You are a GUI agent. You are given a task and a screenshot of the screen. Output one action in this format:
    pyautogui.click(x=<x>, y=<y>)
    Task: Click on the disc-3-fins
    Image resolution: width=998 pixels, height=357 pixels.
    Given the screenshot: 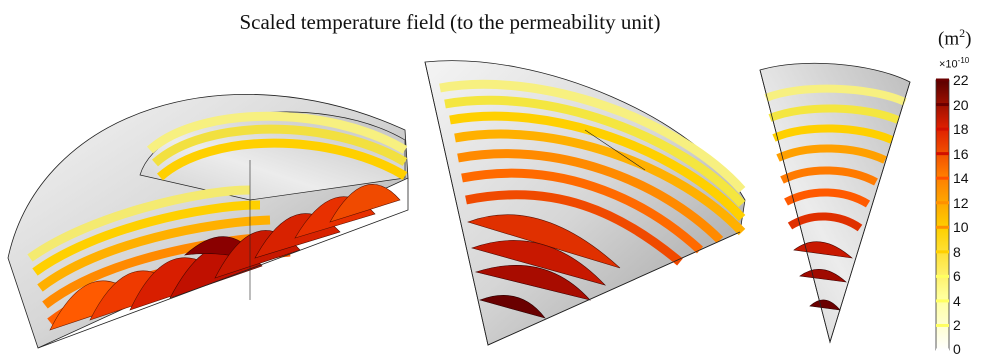 What is the action you would take?
    pyautogui.click(x=823, y=276)
    